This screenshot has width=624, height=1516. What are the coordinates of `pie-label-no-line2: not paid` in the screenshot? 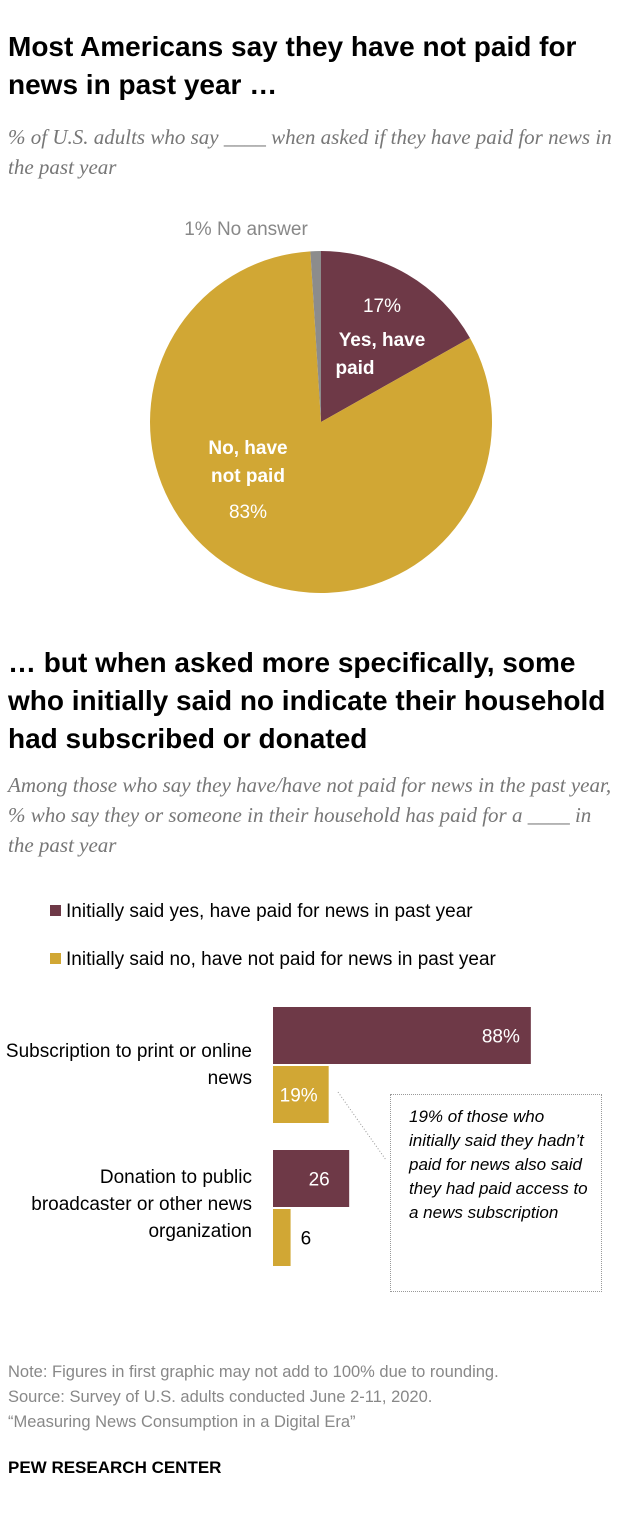 It's located at (248, 476).